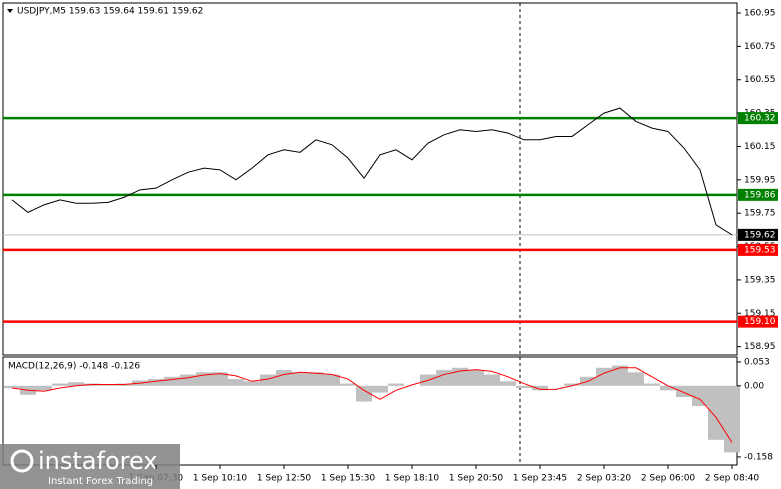 This screenshot has width=781, height=489. Describe the element at coordinates (760, 80) in the screenshot. I see `y-tick-label: 160.55` at that location.